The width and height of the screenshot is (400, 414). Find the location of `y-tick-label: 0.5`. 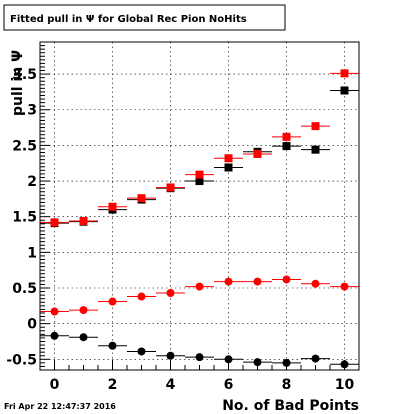

y-tick-label: 0.5 is located at coordinates (24, 289).